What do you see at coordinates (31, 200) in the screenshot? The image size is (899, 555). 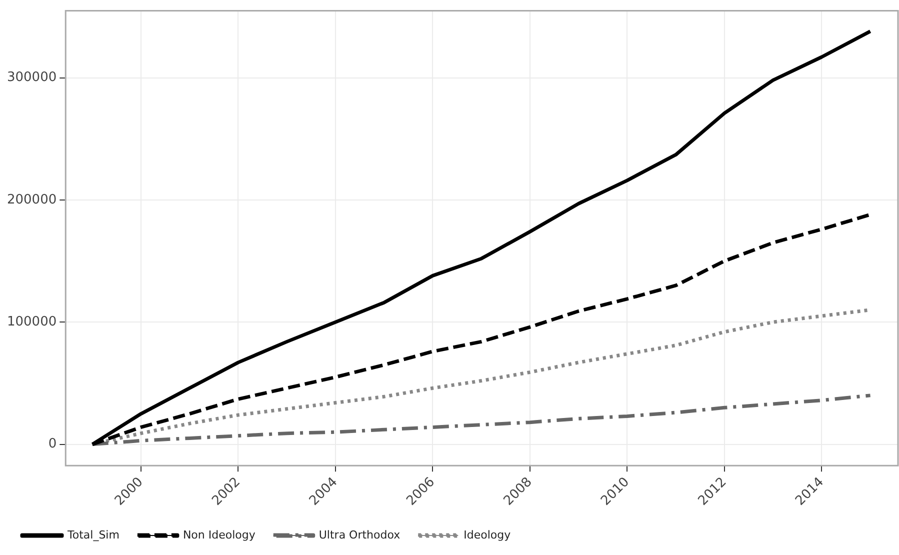 I see `y-tick-label: 200000` at bounding box center [31, 200].